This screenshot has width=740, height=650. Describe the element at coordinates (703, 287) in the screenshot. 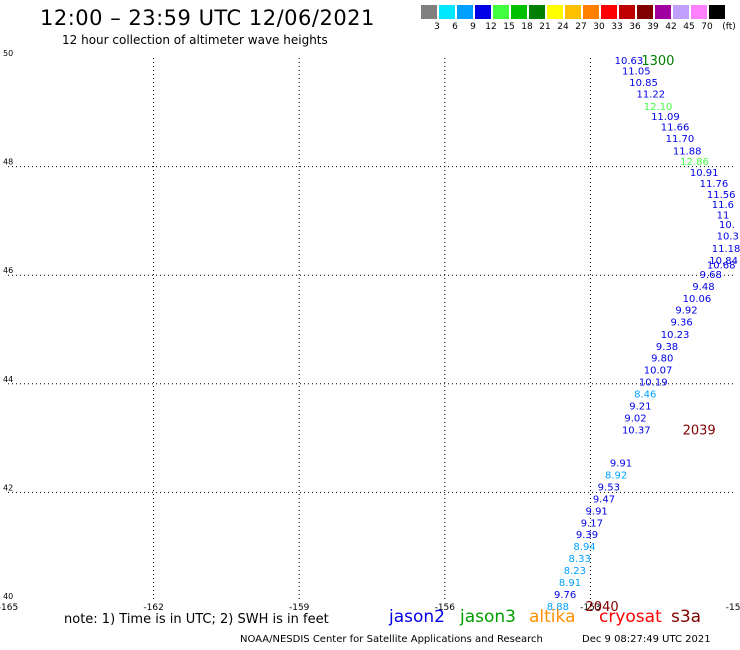

I see `wave-height-value: 9.48` at that location.